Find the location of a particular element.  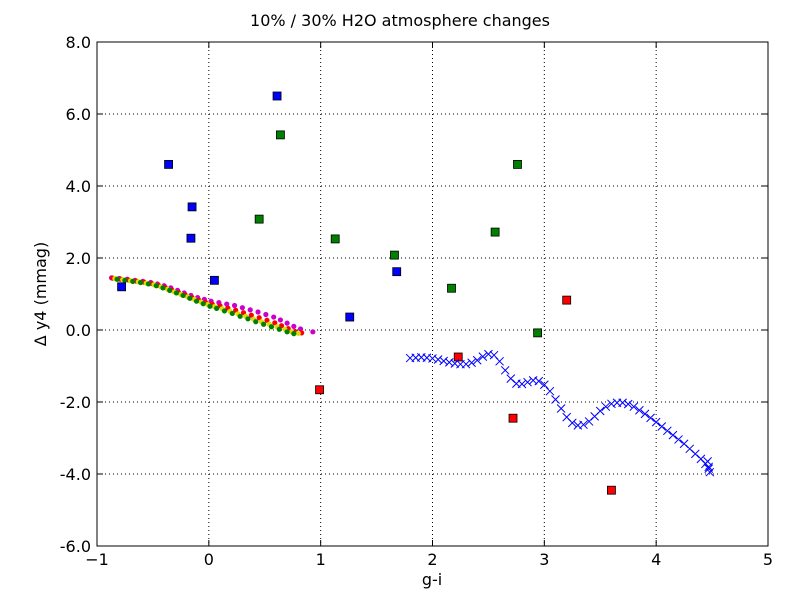

y-tick-label: -4.0 is located at coordinates (75, 474).